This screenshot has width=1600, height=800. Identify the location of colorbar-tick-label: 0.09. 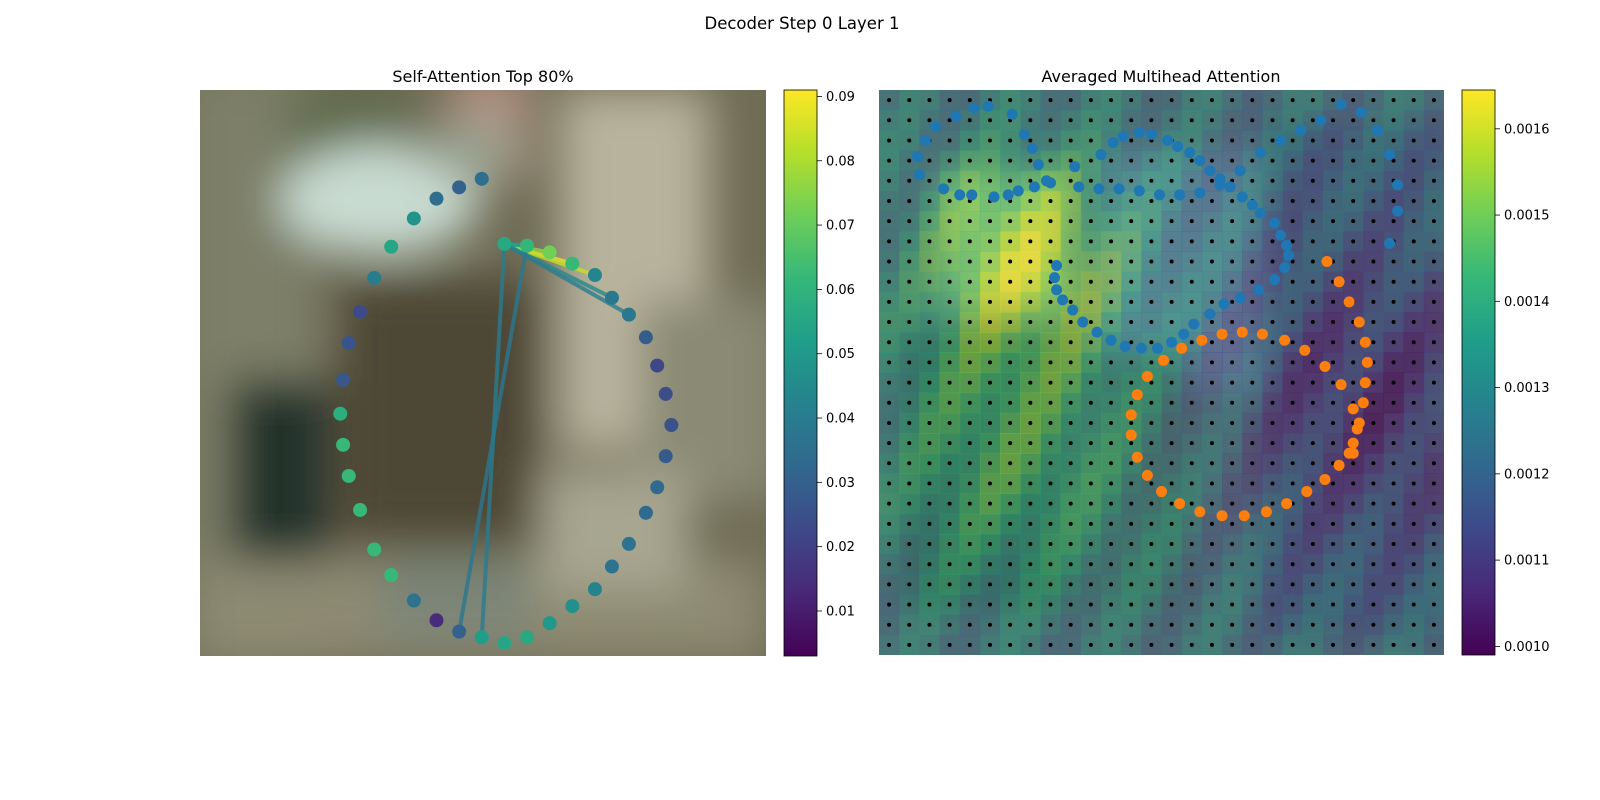
(840, 97).